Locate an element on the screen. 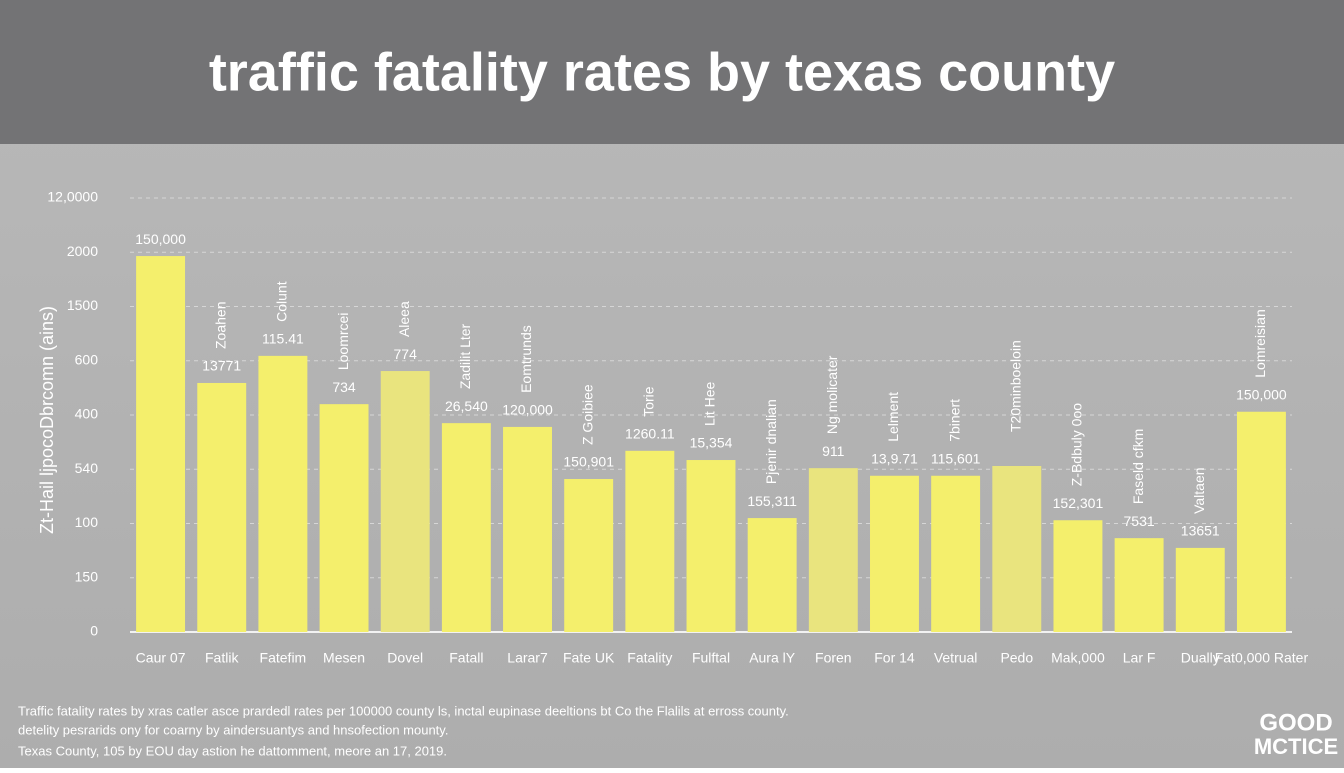 The width and height of the screenshot is (1344, 773). x-tick-label: Fatality is located at coordinates (649, 658).